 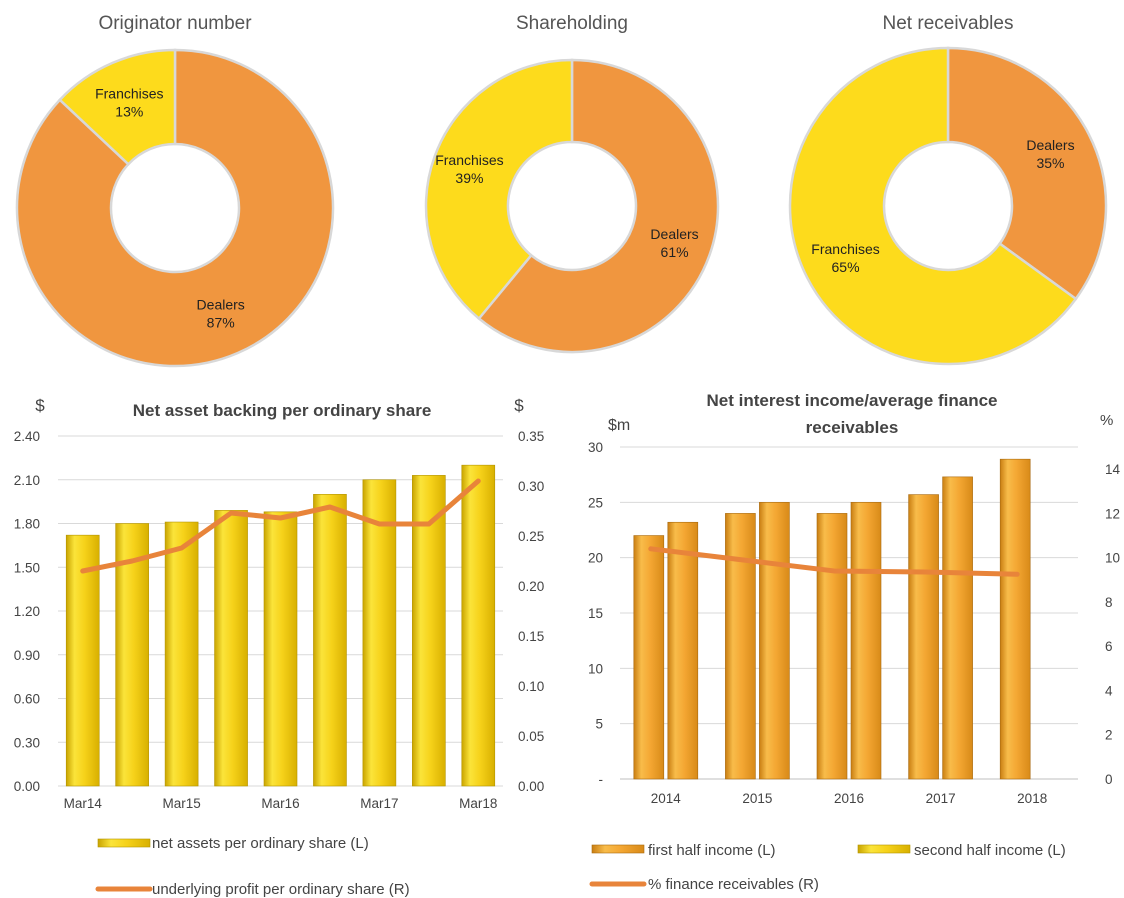 I want to click on legend-label: first half income (L), so click(x=712, y=850).